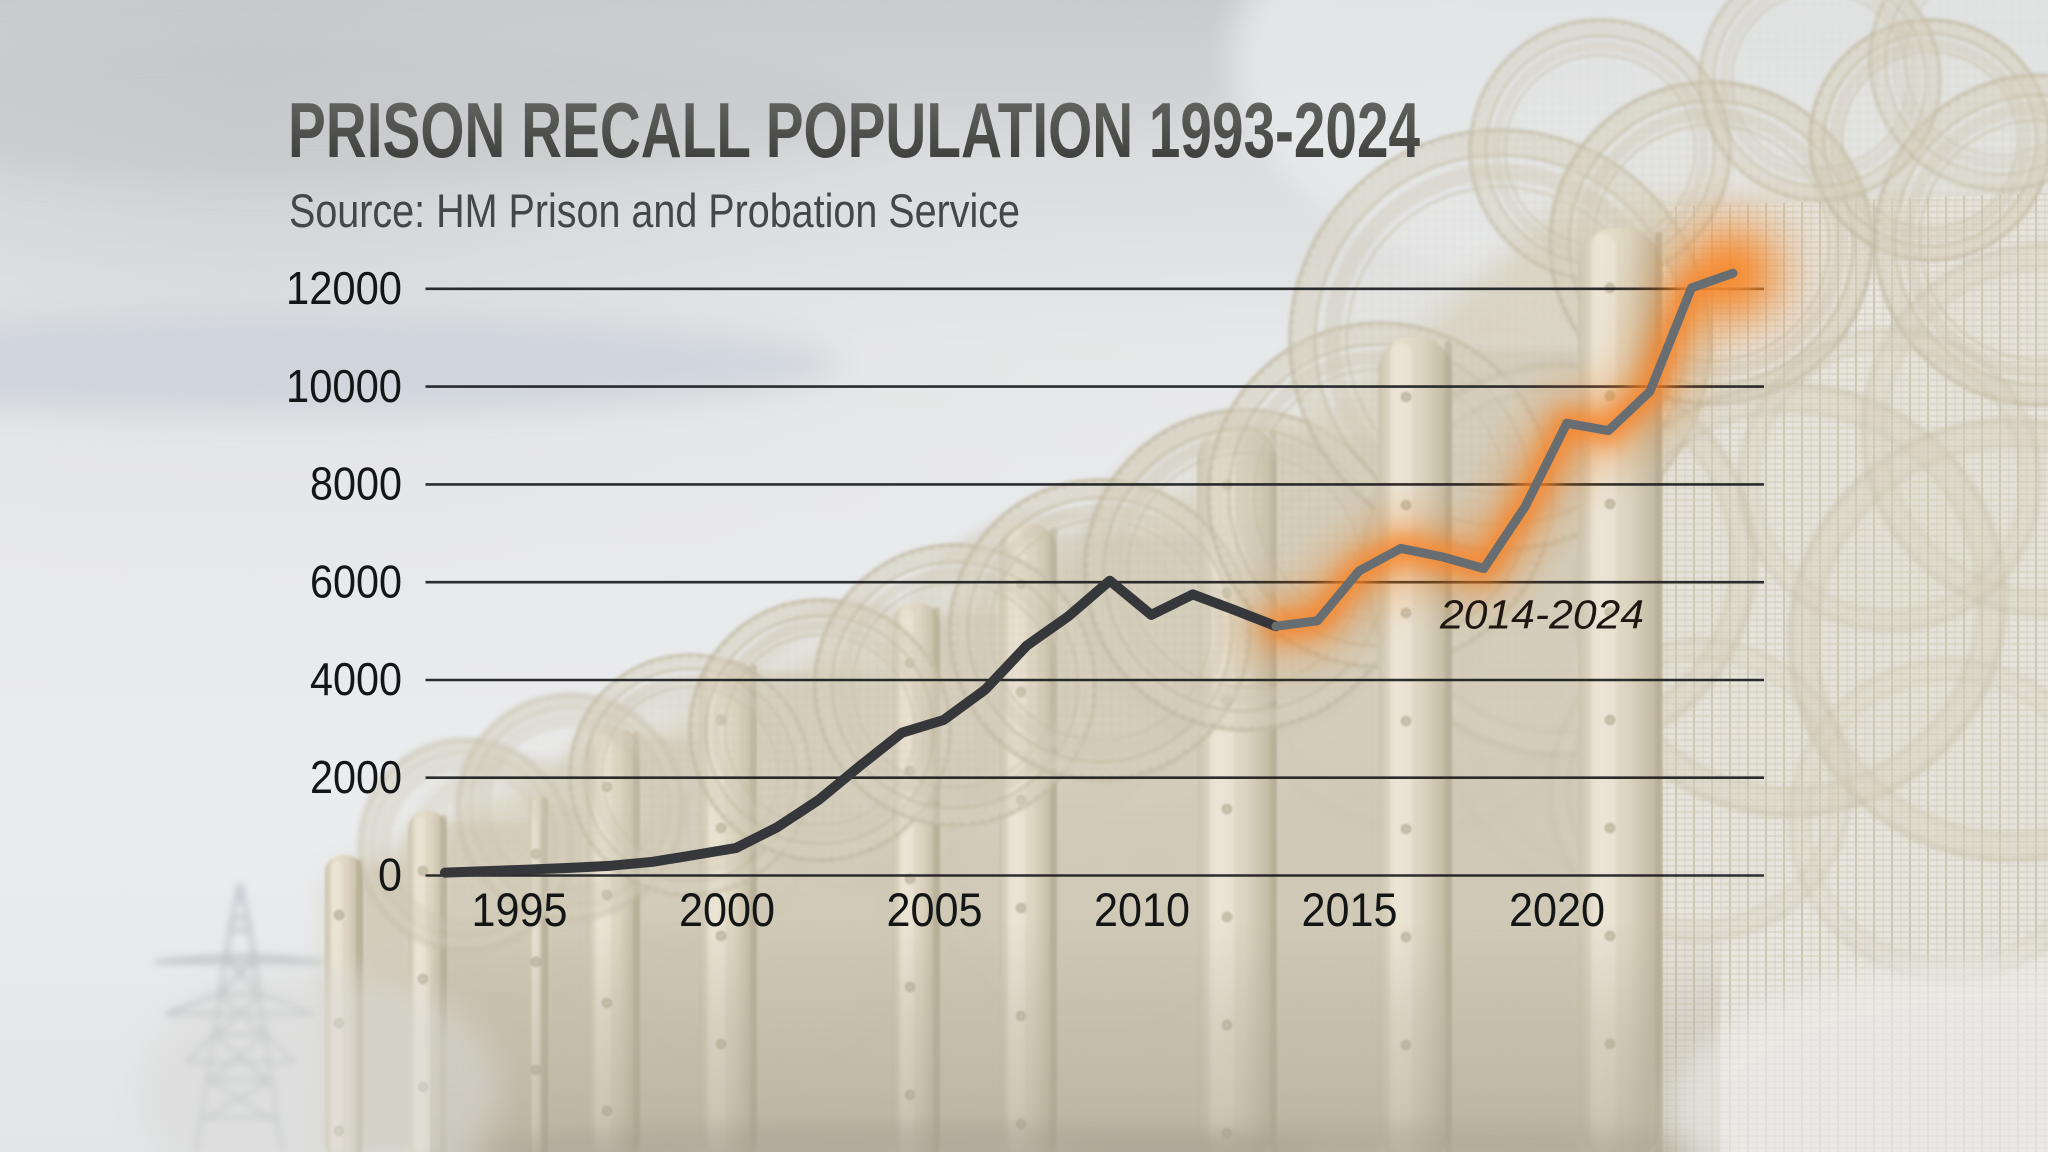 The image size is (2048, 1152). I want to click on svg-text: 4000, so click(356, 679).